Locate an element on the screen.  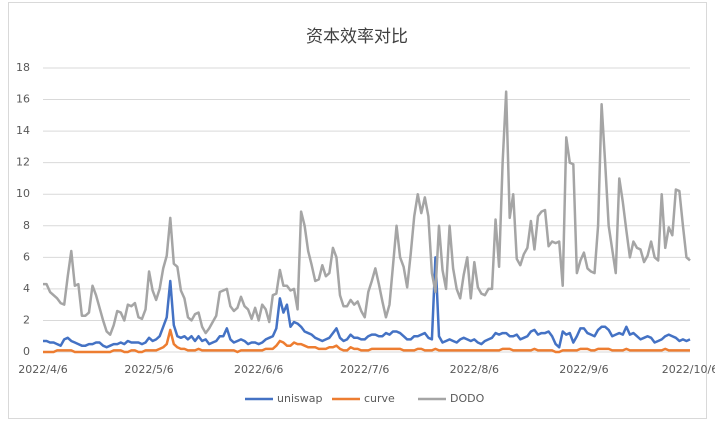
legend-label: curve is located at coordinates (379, 398).